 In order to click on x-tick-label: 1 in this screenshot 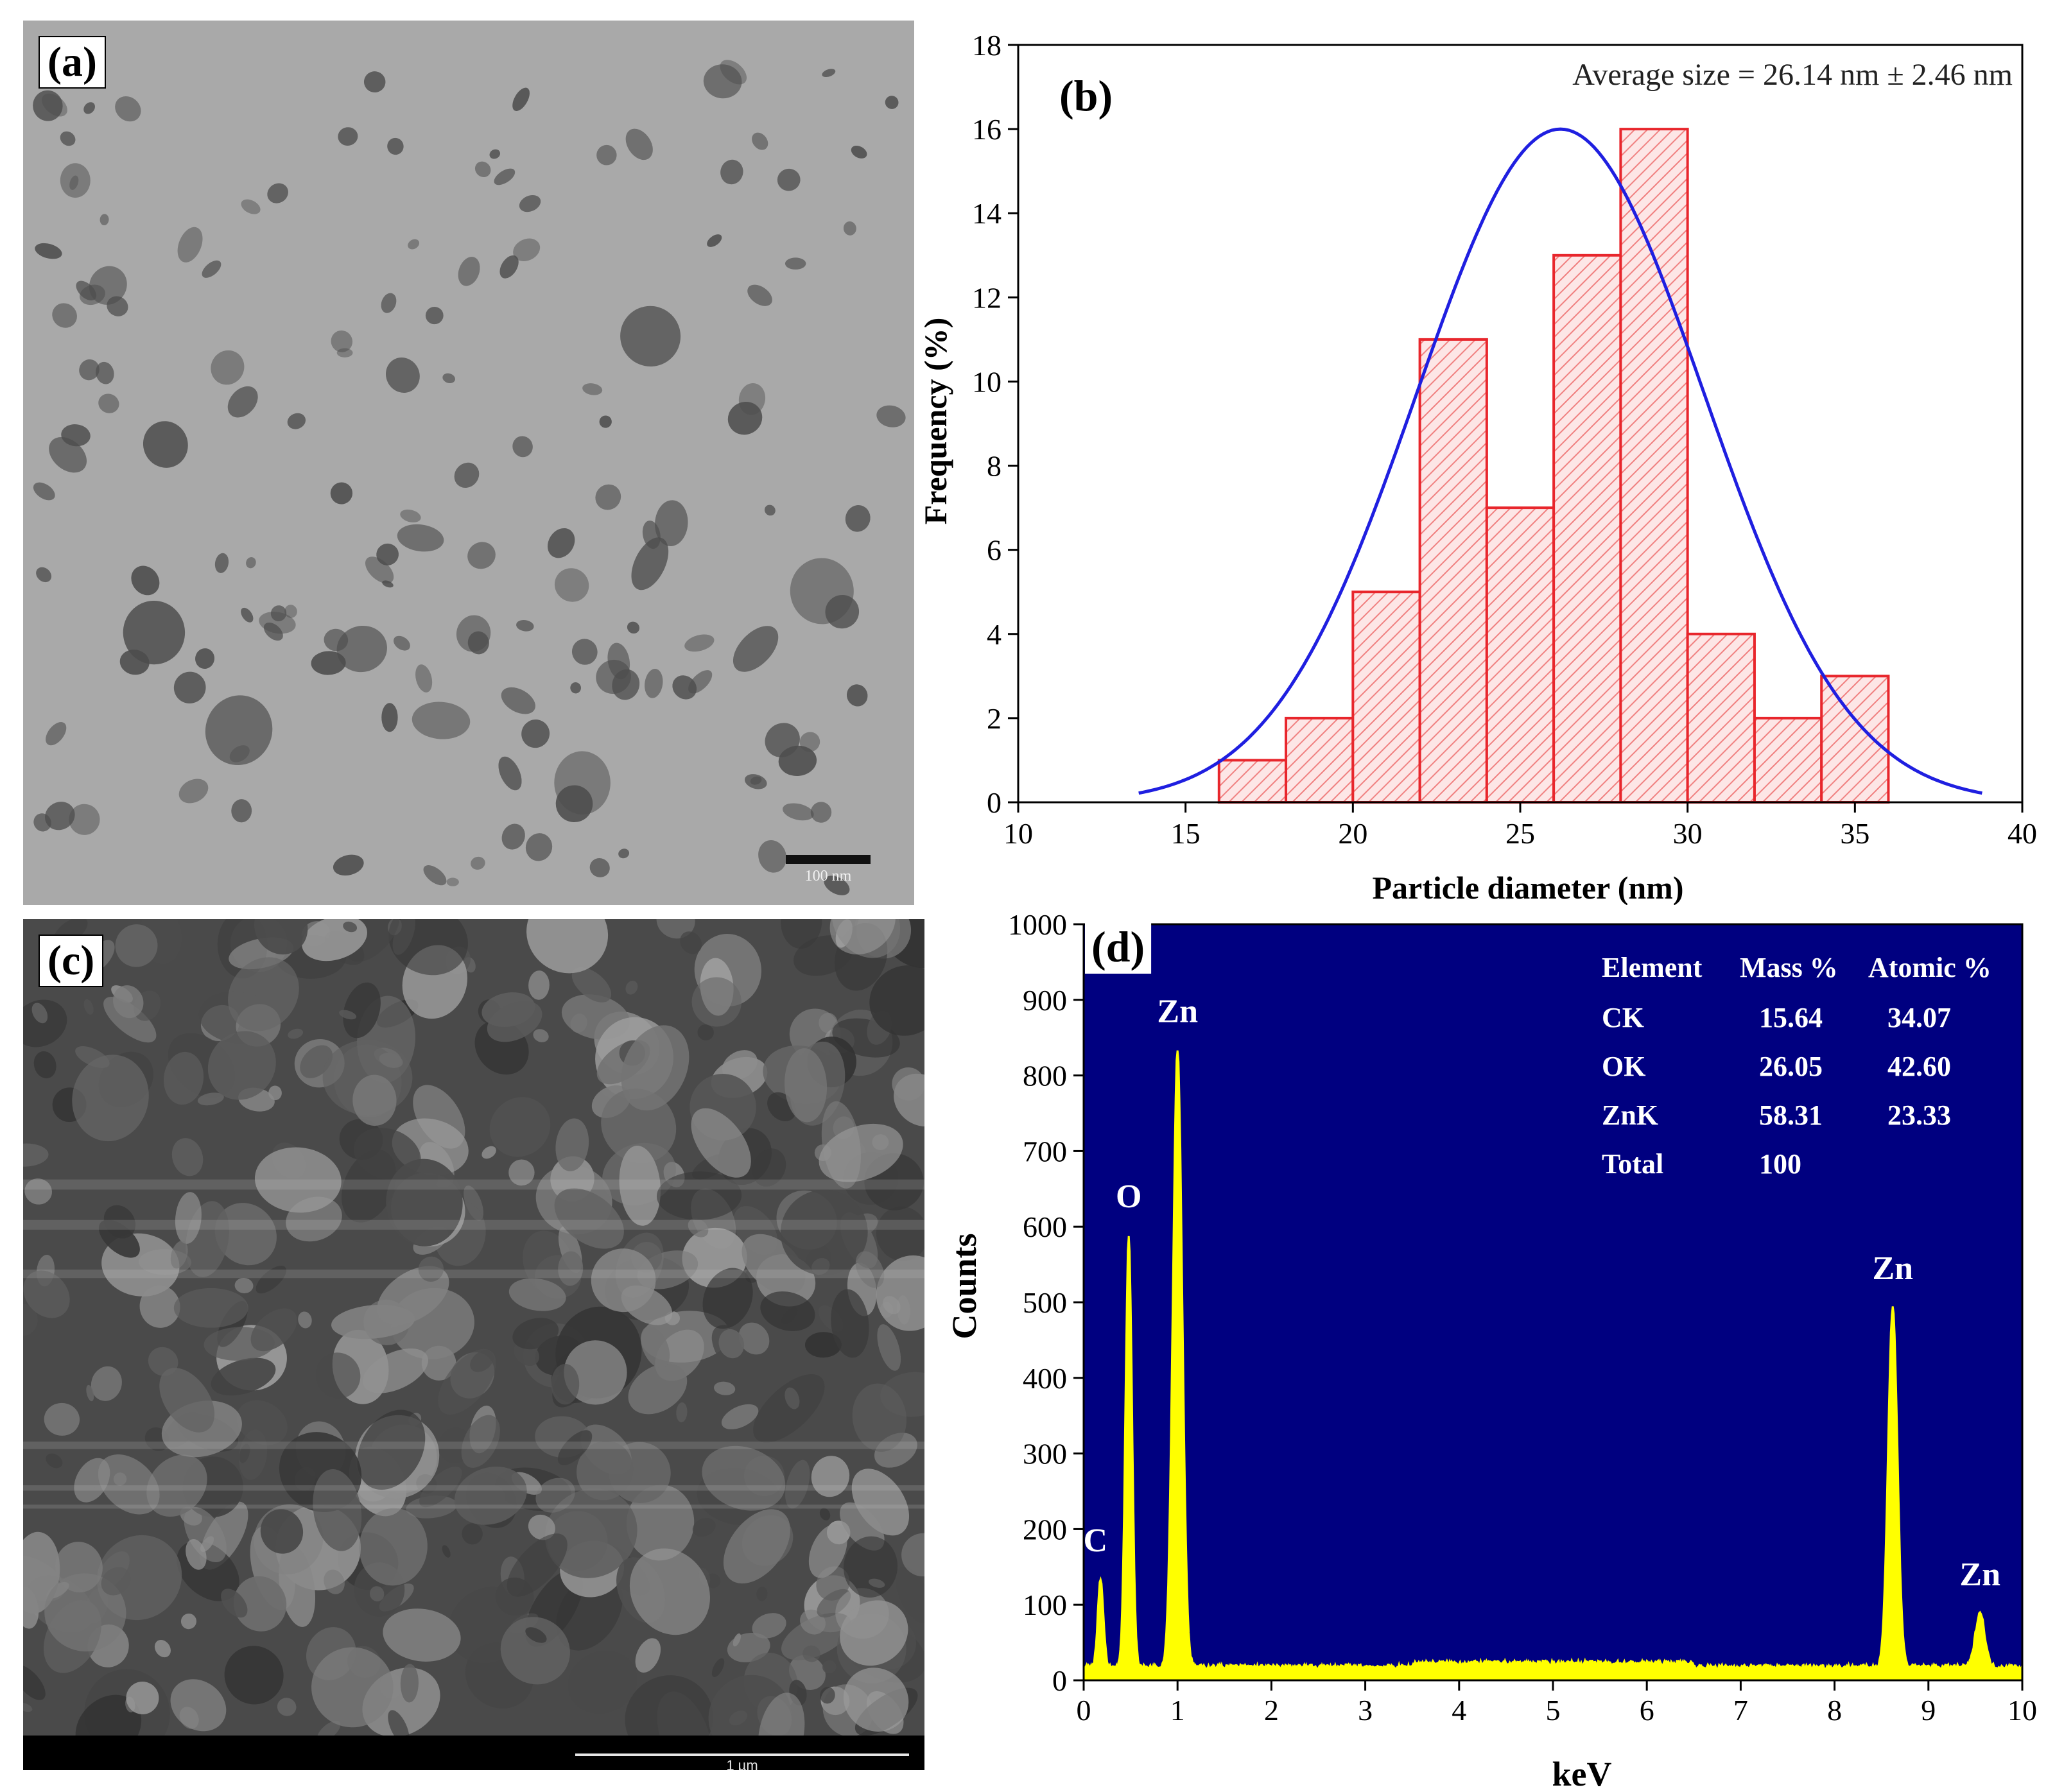, I will do `click(1177, 1710)`.